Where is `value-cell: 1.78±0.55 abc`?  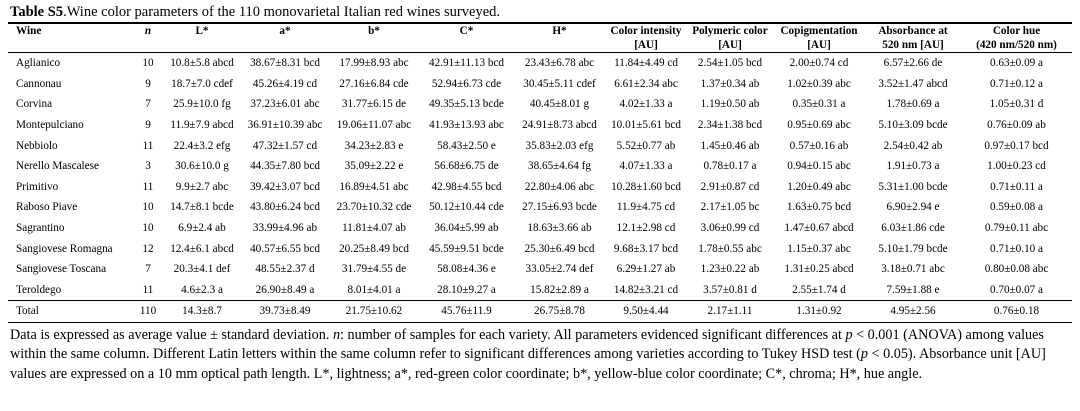
value-cell: 1.78±0.55 abc is located at coordinates (730, 248).